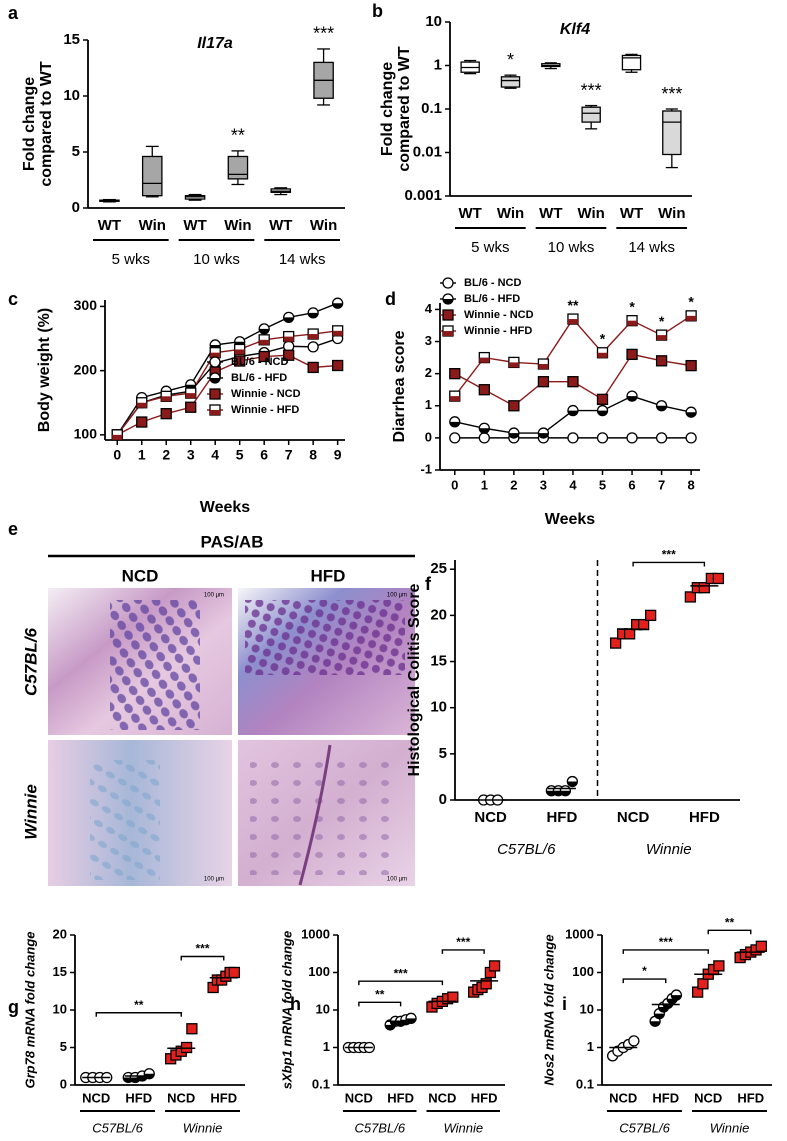 This screenshot has width=787, height=1141. Describe the element at coordinates (414, 679) in the screenshot. I see `y-axis-label: Histological Colitis Score` at that location.